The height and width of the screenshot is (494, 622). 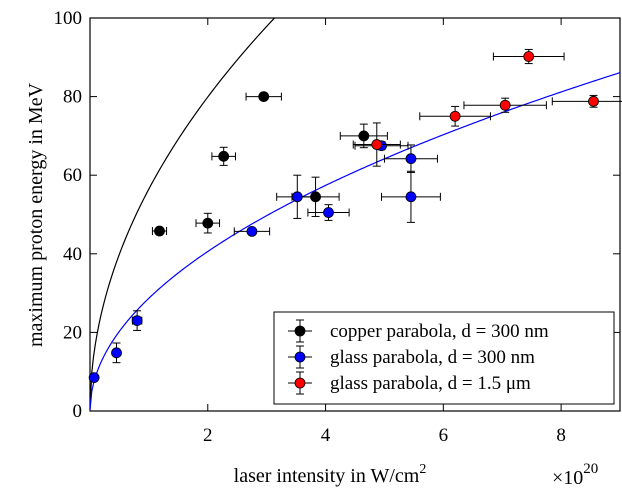 What do you see at coordinates (567, 478) in the screenshot?
I see `x-axis-multiplier-base: ×10` at bounding box center [567, 478].